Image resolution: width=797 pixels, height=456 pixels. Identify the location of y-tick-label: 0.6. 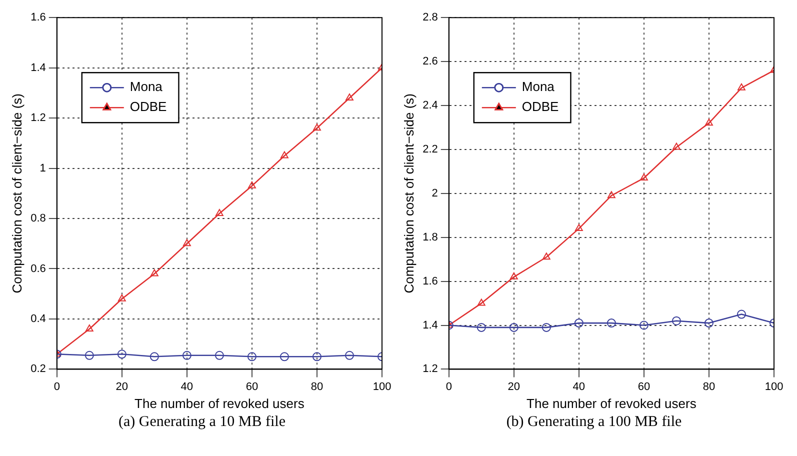
(38, 268).